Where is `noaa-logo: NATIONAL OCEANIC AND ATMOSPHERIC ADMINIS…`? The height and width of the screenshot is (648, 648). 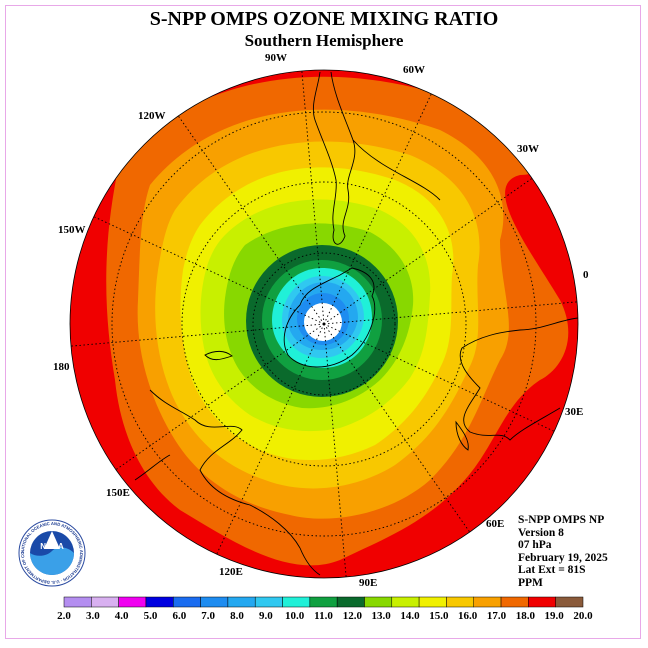
noaa-logo: NATIONAL OCEANIC AND ATMOSPHERIC ADMINIS… is located at coordinates (52, 553).